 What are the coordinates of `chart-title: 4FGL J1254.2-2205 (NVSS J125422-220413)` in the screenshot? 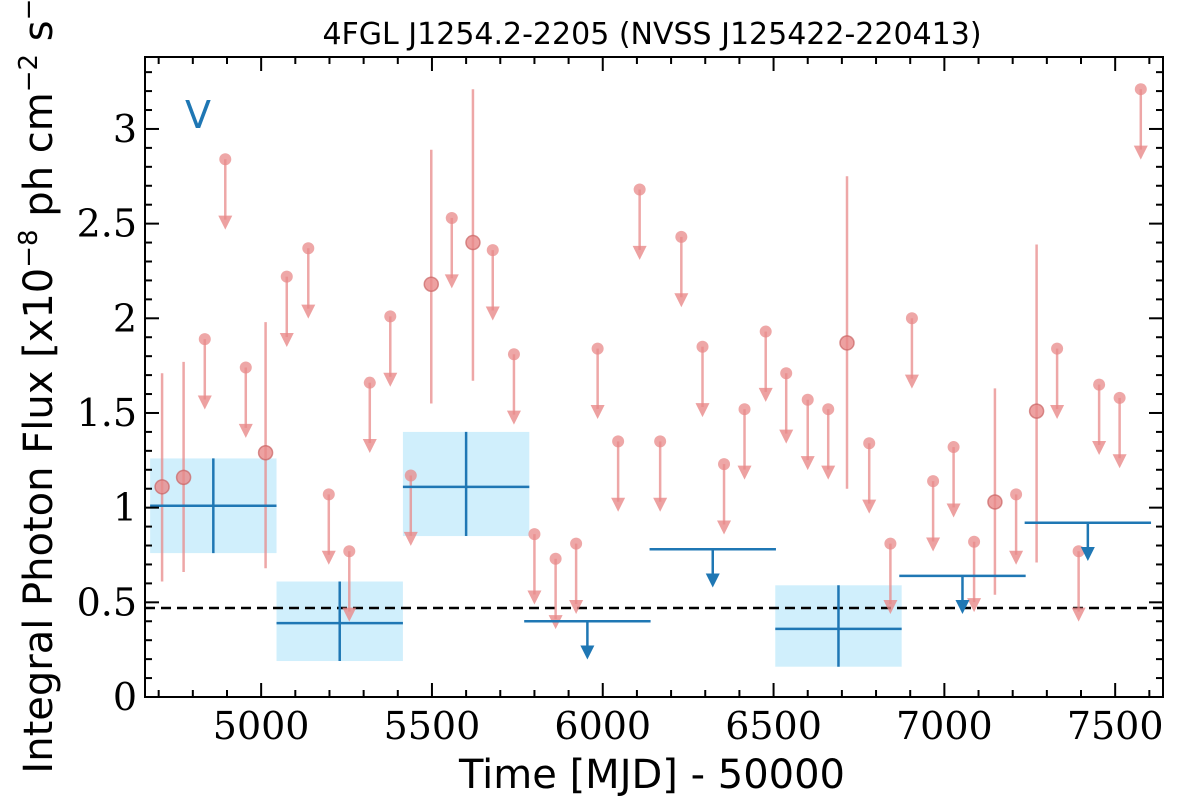 It's located at (651, 34).